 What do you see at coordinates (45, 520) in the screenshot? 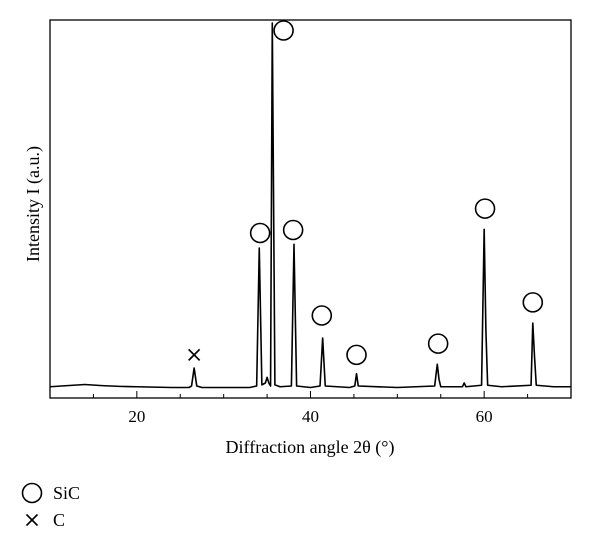
I see `legend-item: C` at bounding box center [45, 520].